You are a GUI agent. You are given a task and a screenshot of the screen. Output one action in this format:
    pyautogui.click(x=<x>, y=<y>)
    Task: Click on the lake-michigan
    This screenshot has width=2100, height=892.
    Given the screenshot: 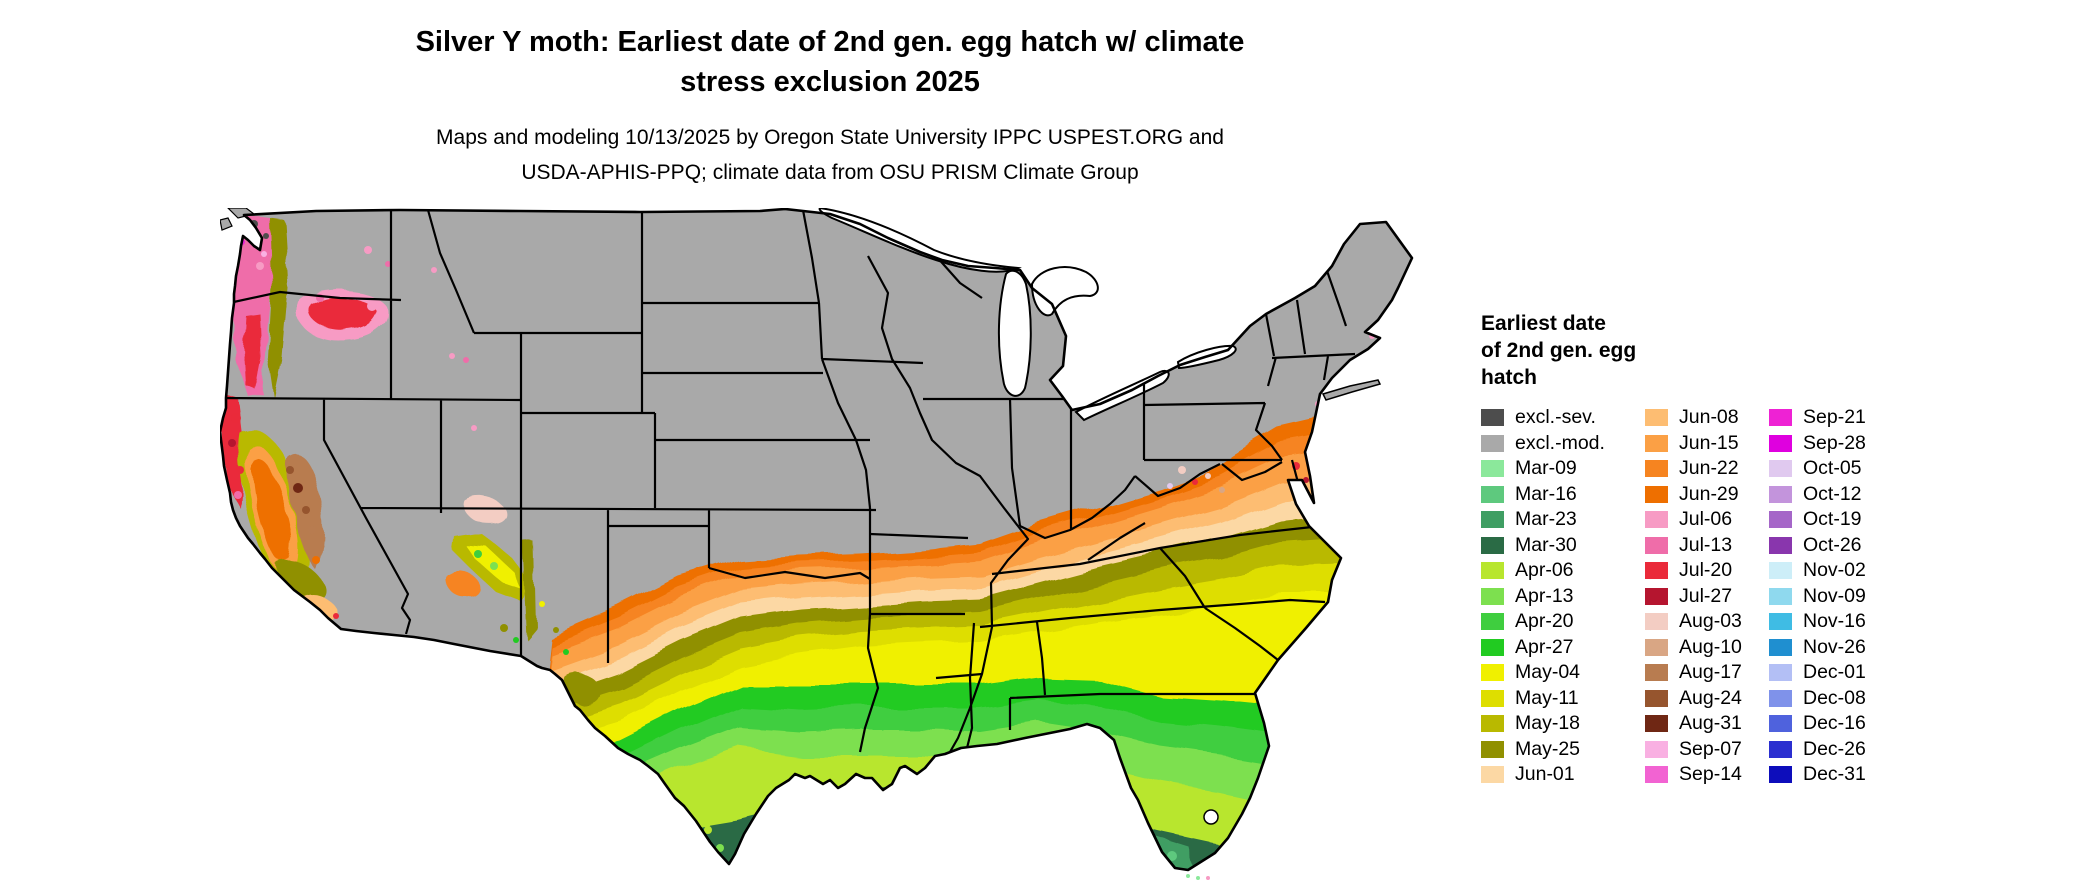 What is the action you would take?
    pyautogui.click(x=1014, y=333)
    